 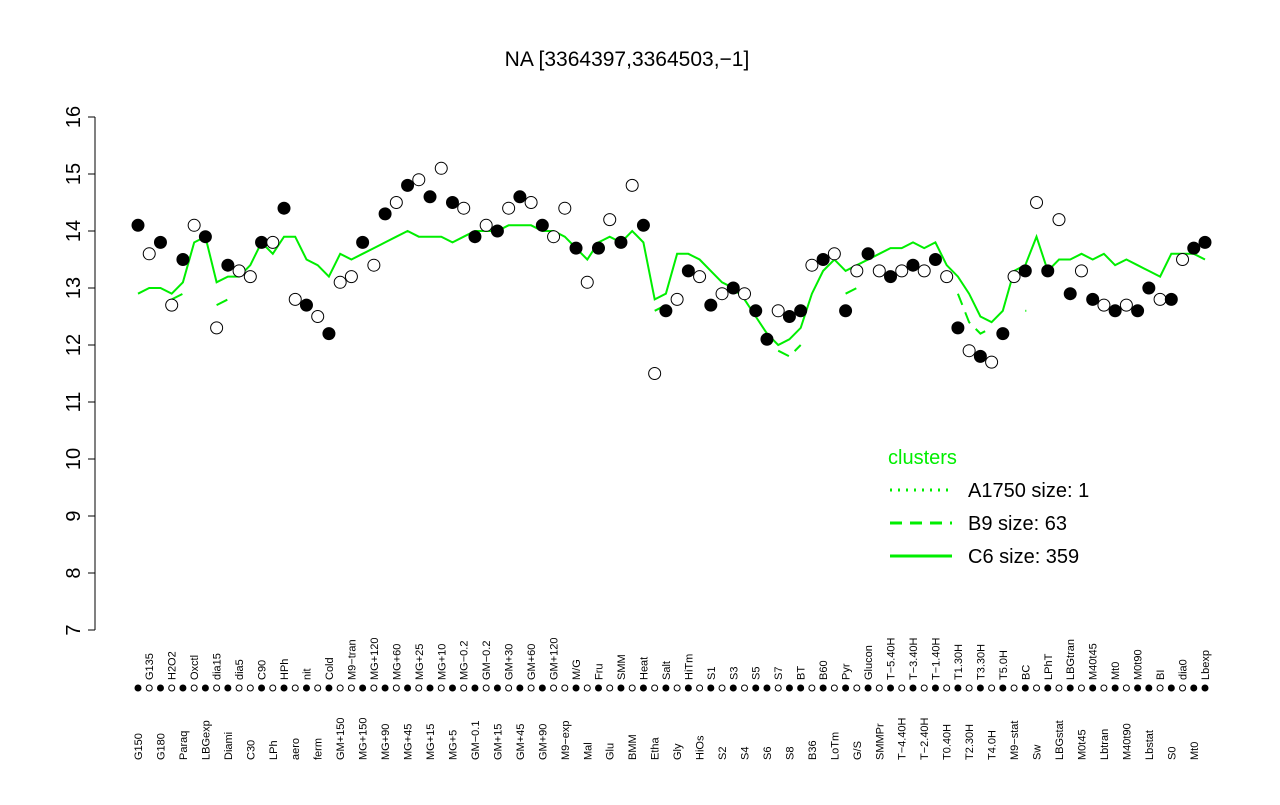 What do you see at coordinates (285, 669) in the screenshot?
I see `x-tick-label: HPh` at bounding box center [285, 669].